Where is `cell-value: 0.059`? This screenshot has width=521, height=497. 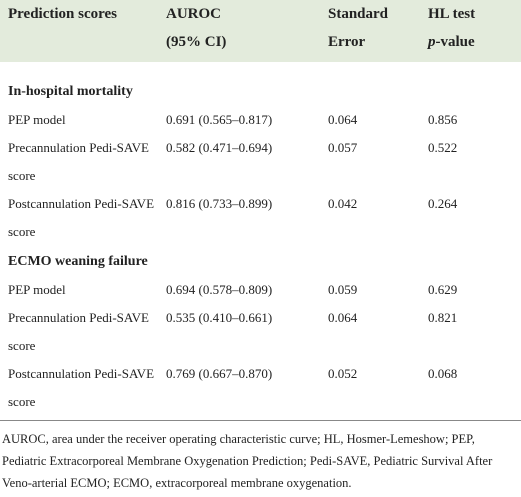 cell-value: 0.059 is located at coordinates (343, 289).